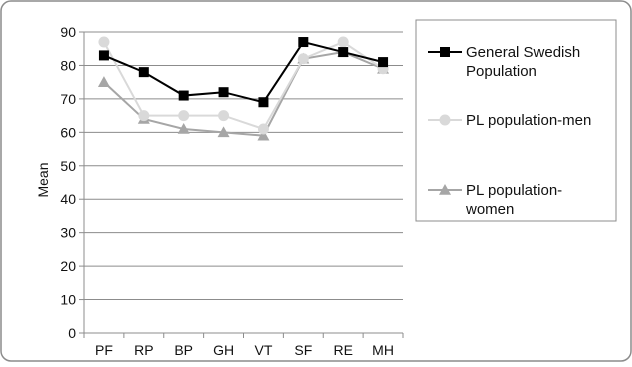  I want to click on y-tick-label: 90, so click(68, 32).